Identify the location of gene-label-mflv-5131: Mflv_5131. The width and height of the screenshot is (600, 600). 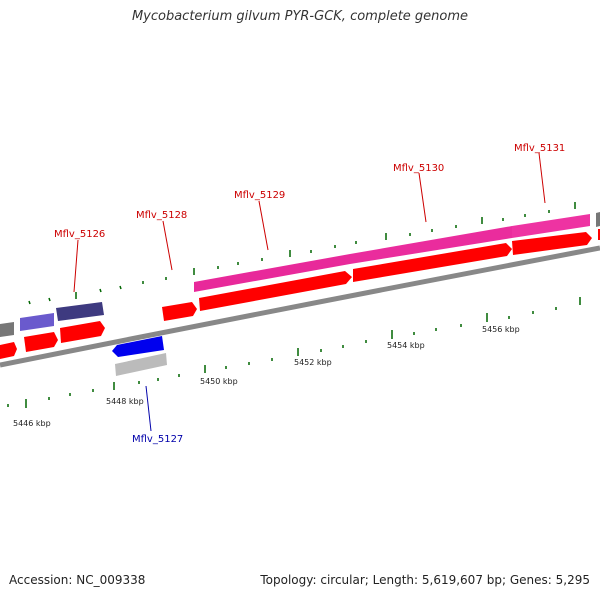
(539, 148).